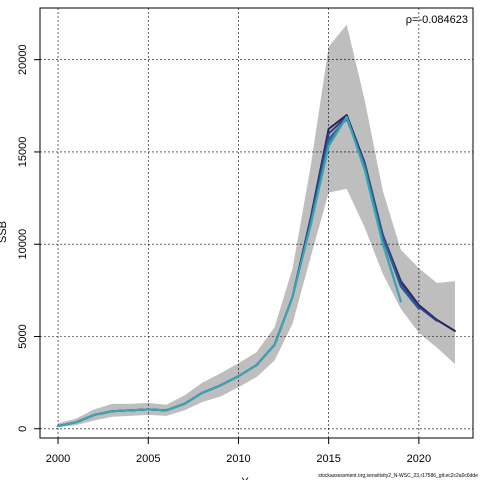 The width and height of the screenshot is (480, 480). I want to click on x-tick-label: 2000, so click(58, 459).